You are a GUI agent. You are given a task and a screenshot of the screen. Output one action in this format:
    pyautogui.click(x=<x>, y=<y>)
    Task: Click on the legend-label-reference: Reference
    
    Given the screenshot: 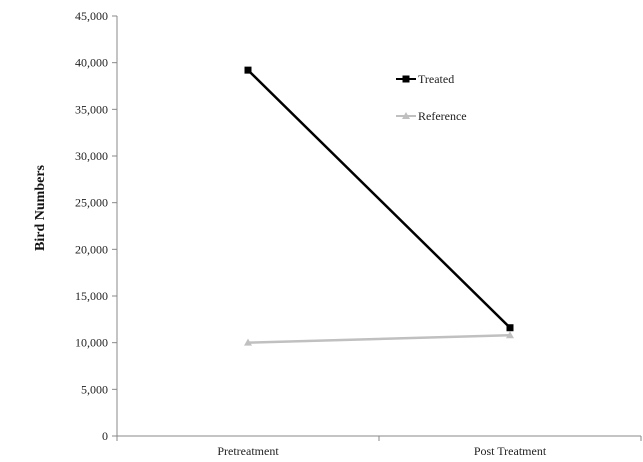 What is the action you would take?
    pyautogui.click(x=442, y=116)
    